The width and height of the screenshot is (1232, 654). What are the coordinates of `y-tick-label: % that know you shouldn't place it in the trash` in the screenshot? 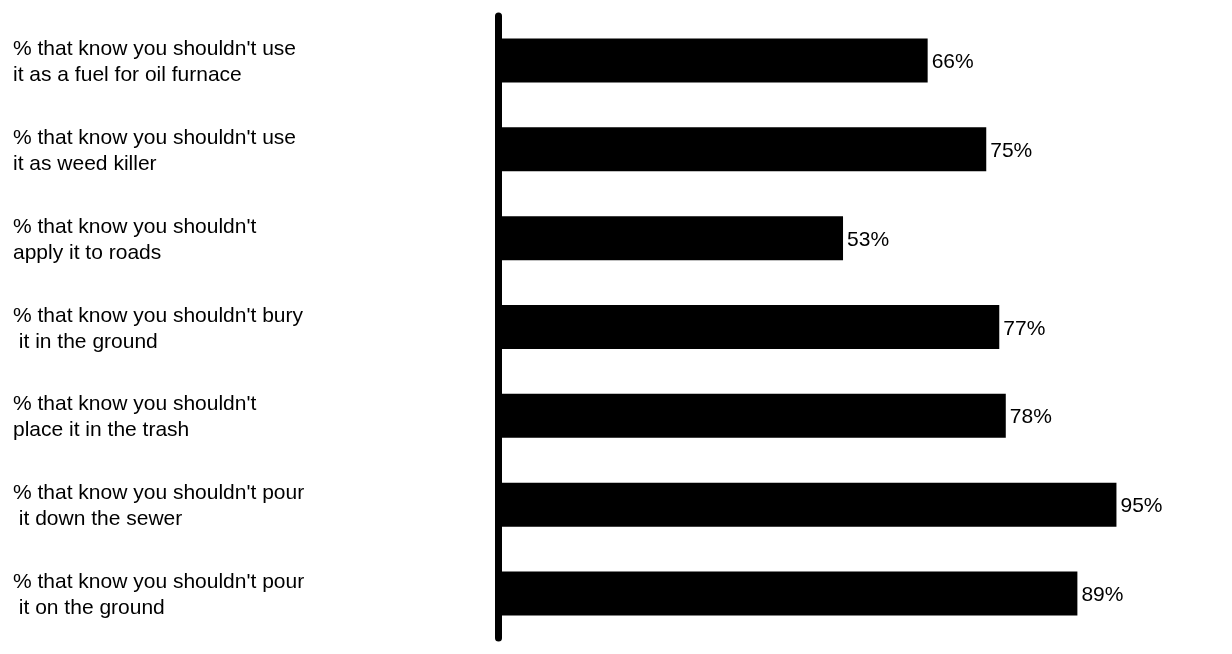 It's located at (138, 416).